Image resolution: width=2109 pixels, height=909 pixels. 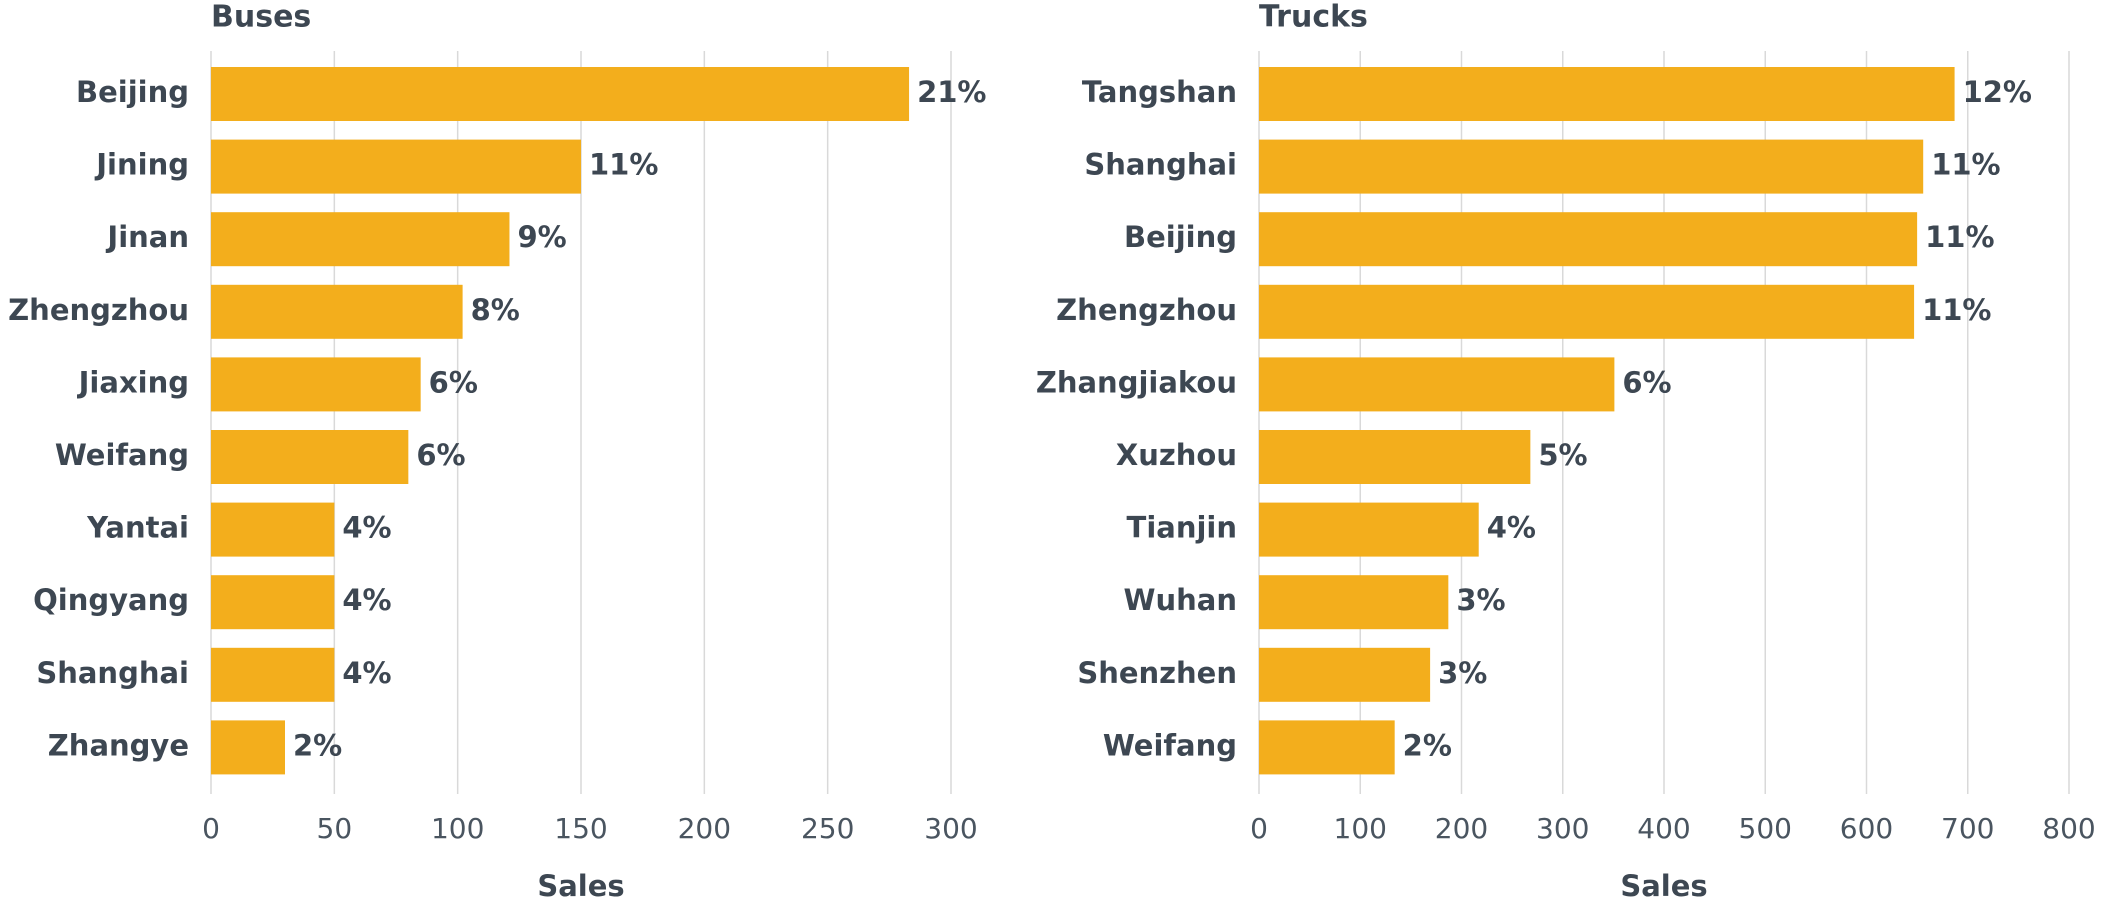 What do you see at coordinates (1176, 455) in the screenshot?
I see `y-tick-label: Xuzhou` at bounding box center [1176, 455].